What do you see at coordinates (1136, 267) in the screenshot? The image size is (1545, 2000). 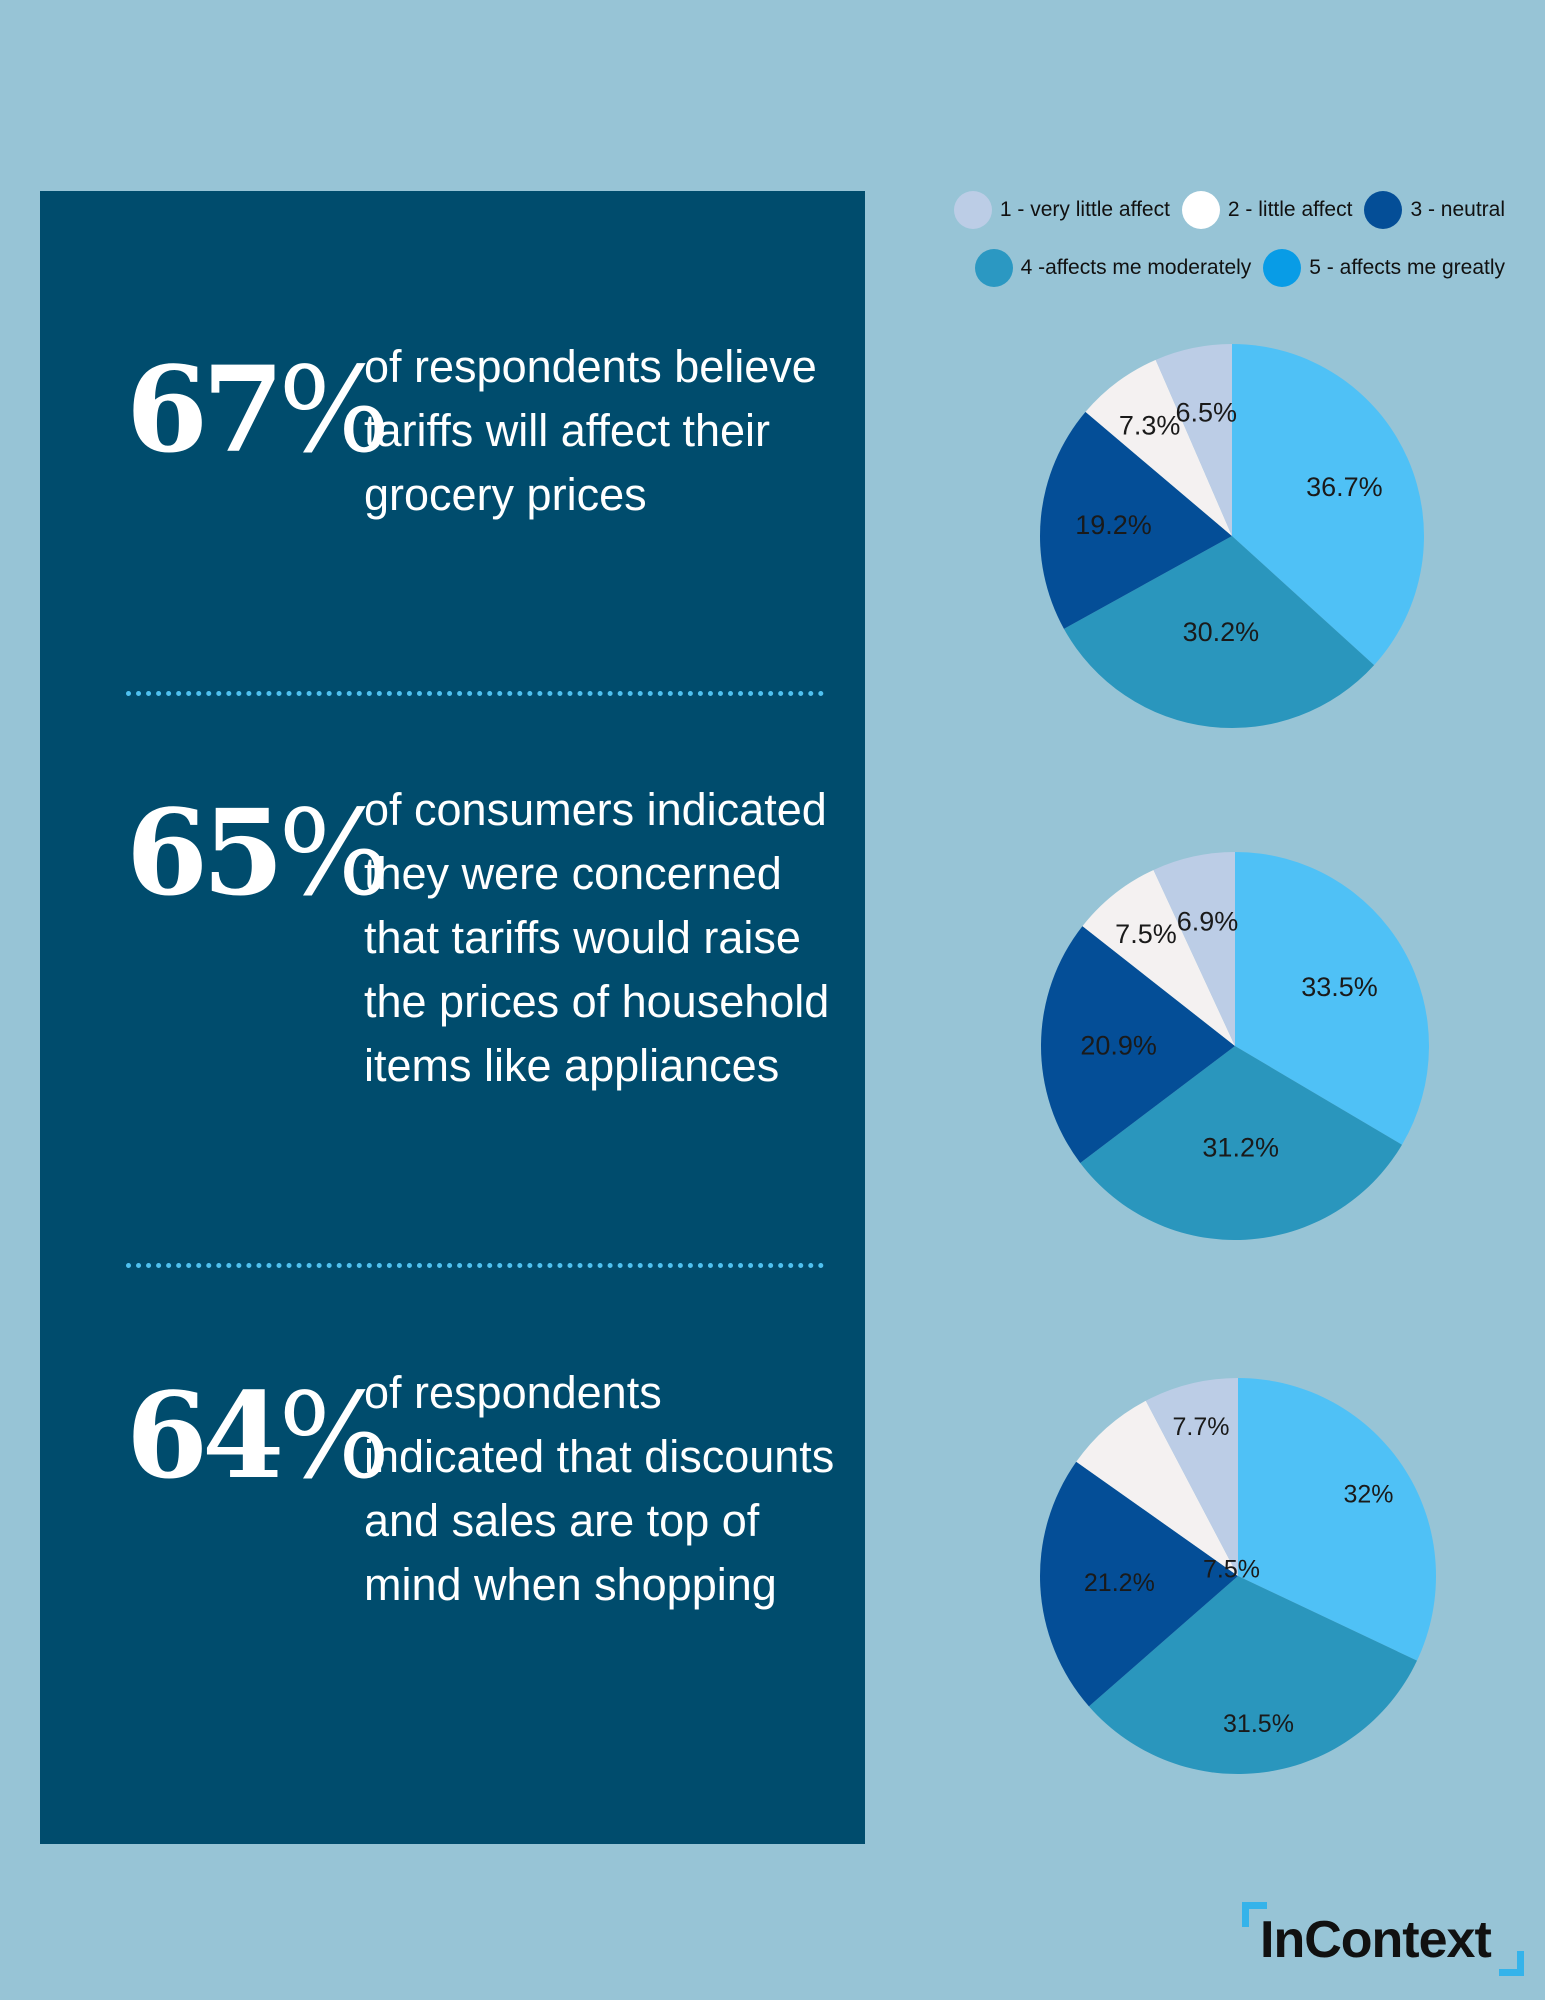 I see `legend-label: 4 -affects me moderately` at bounding box center [1136, 267].